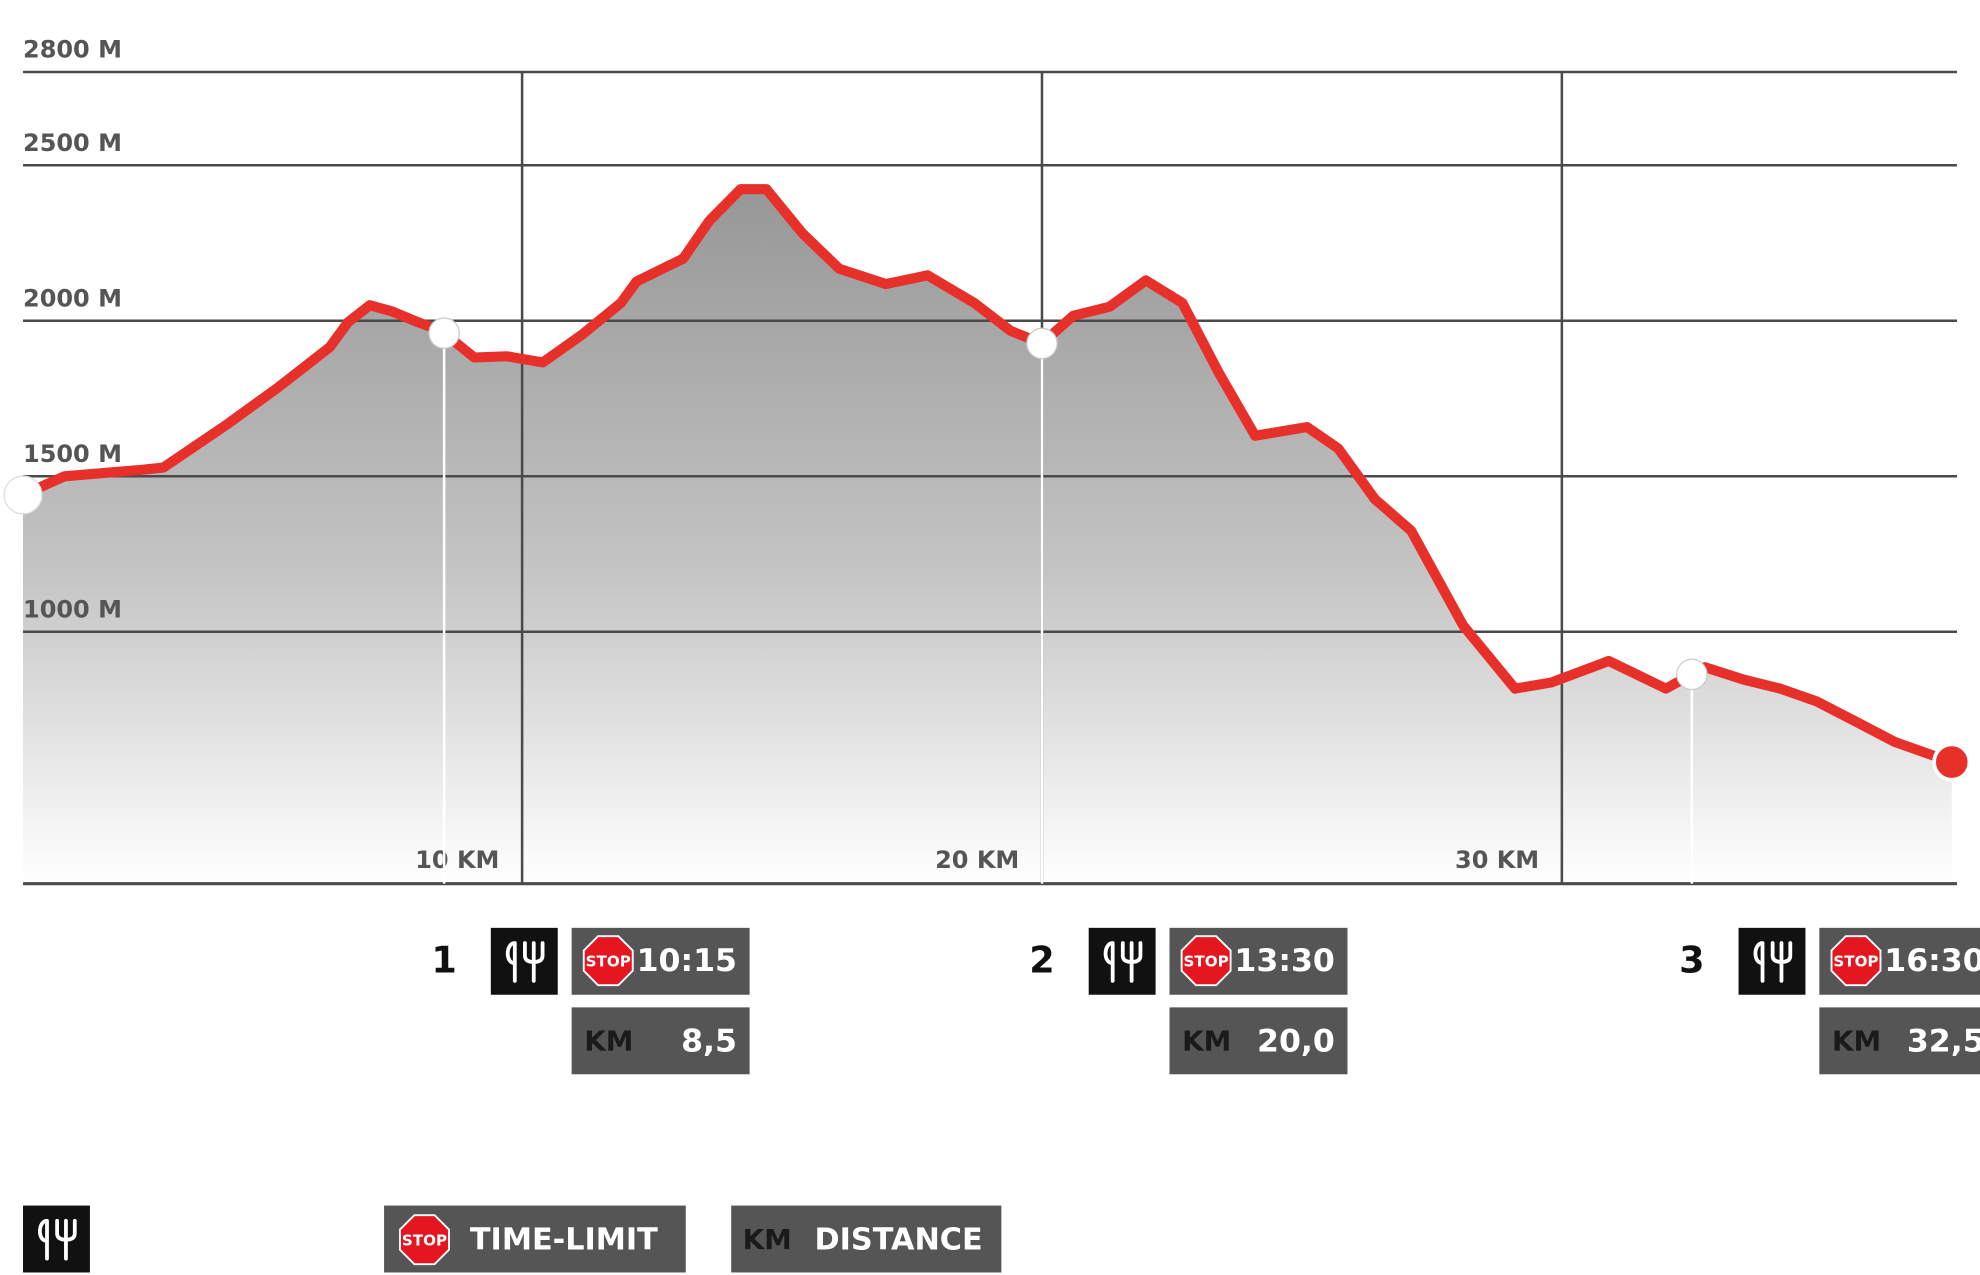 This screenshot has width=1980, height=1275. Describe the element at coordinates (977, 860) in the screenshot. I see `x-tick-label: 20 KM` at that location.